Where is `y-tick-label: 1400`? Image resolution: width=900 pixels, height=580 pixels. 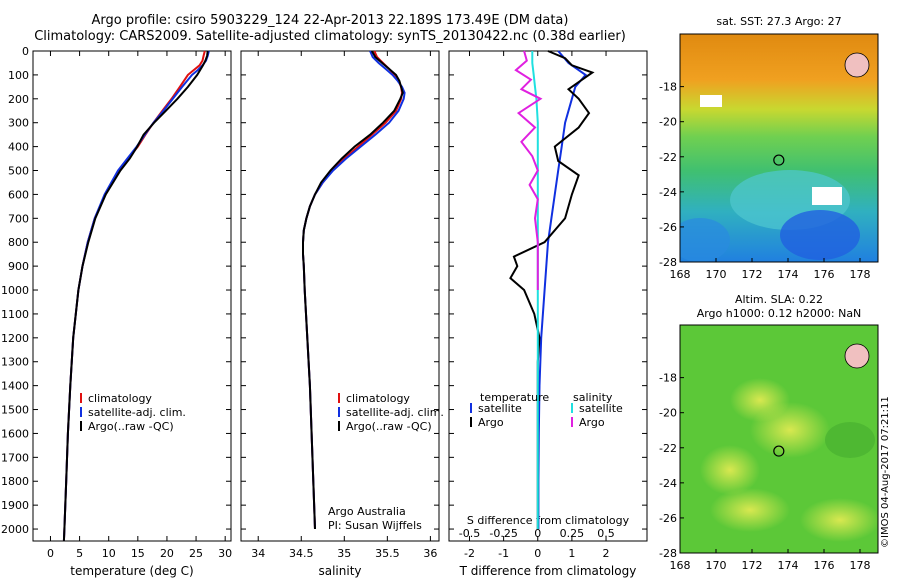
y-tick-label: 1400 is located at coordinates (15, 386).